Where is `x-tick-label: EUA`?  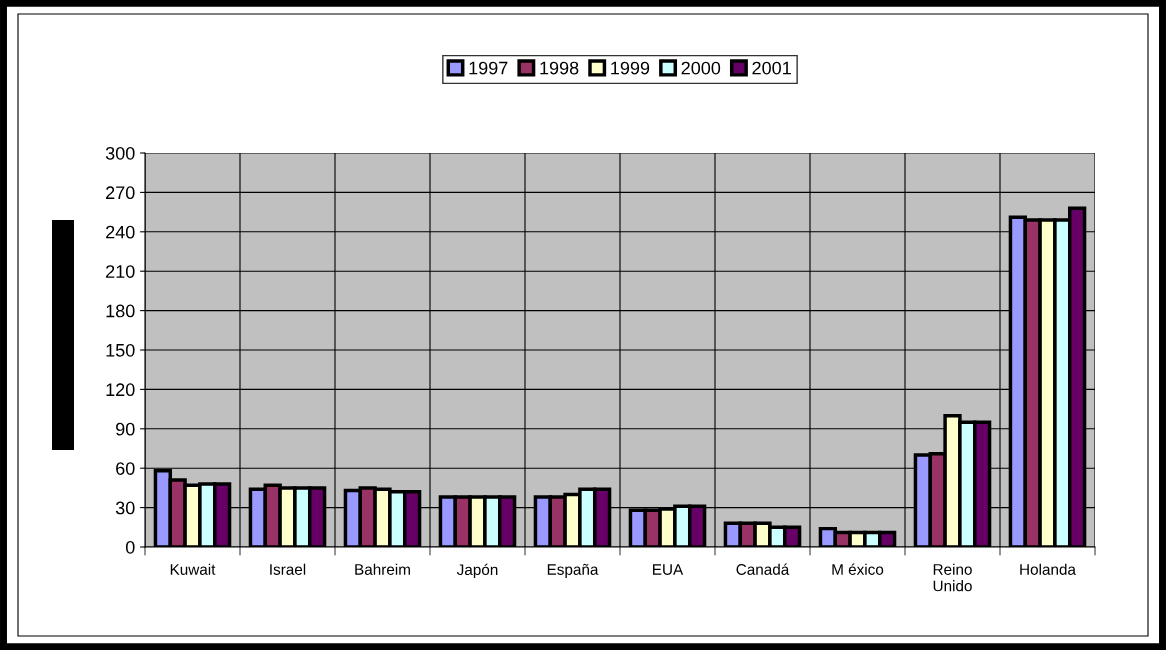 x-tick-label: EUA is located at coordinates (668, 569).